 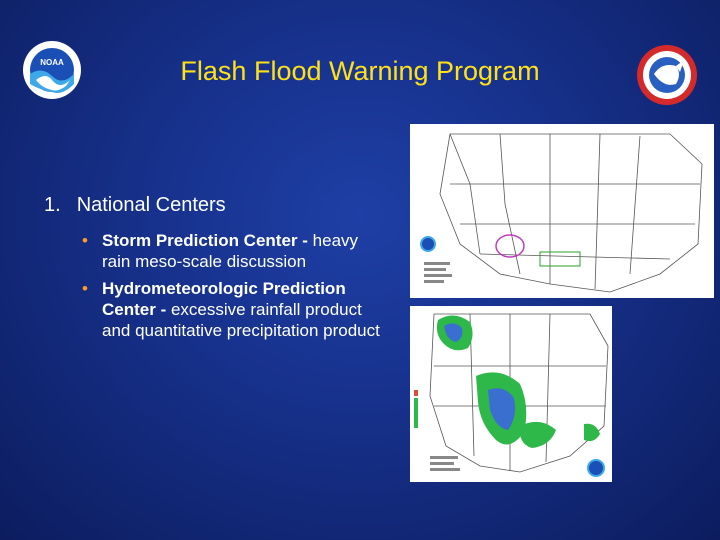 What do you see at coordinates (52, 205) in the screenshot?
I see `section-number: 1.` at bounding box center [52, 205].